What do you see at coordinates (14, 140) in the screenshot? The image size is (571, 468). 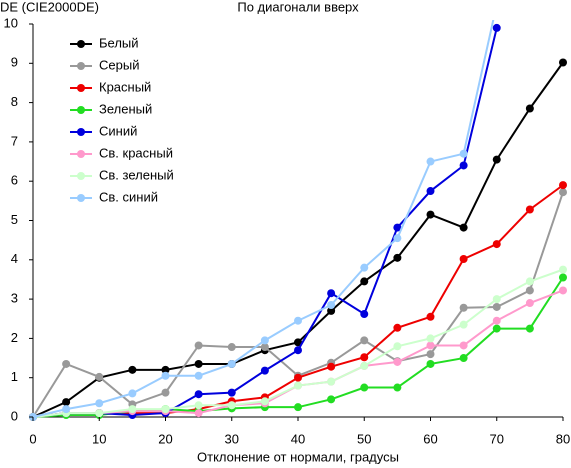 I see `y-tick-label: 7` at bounding box center [14, 140].